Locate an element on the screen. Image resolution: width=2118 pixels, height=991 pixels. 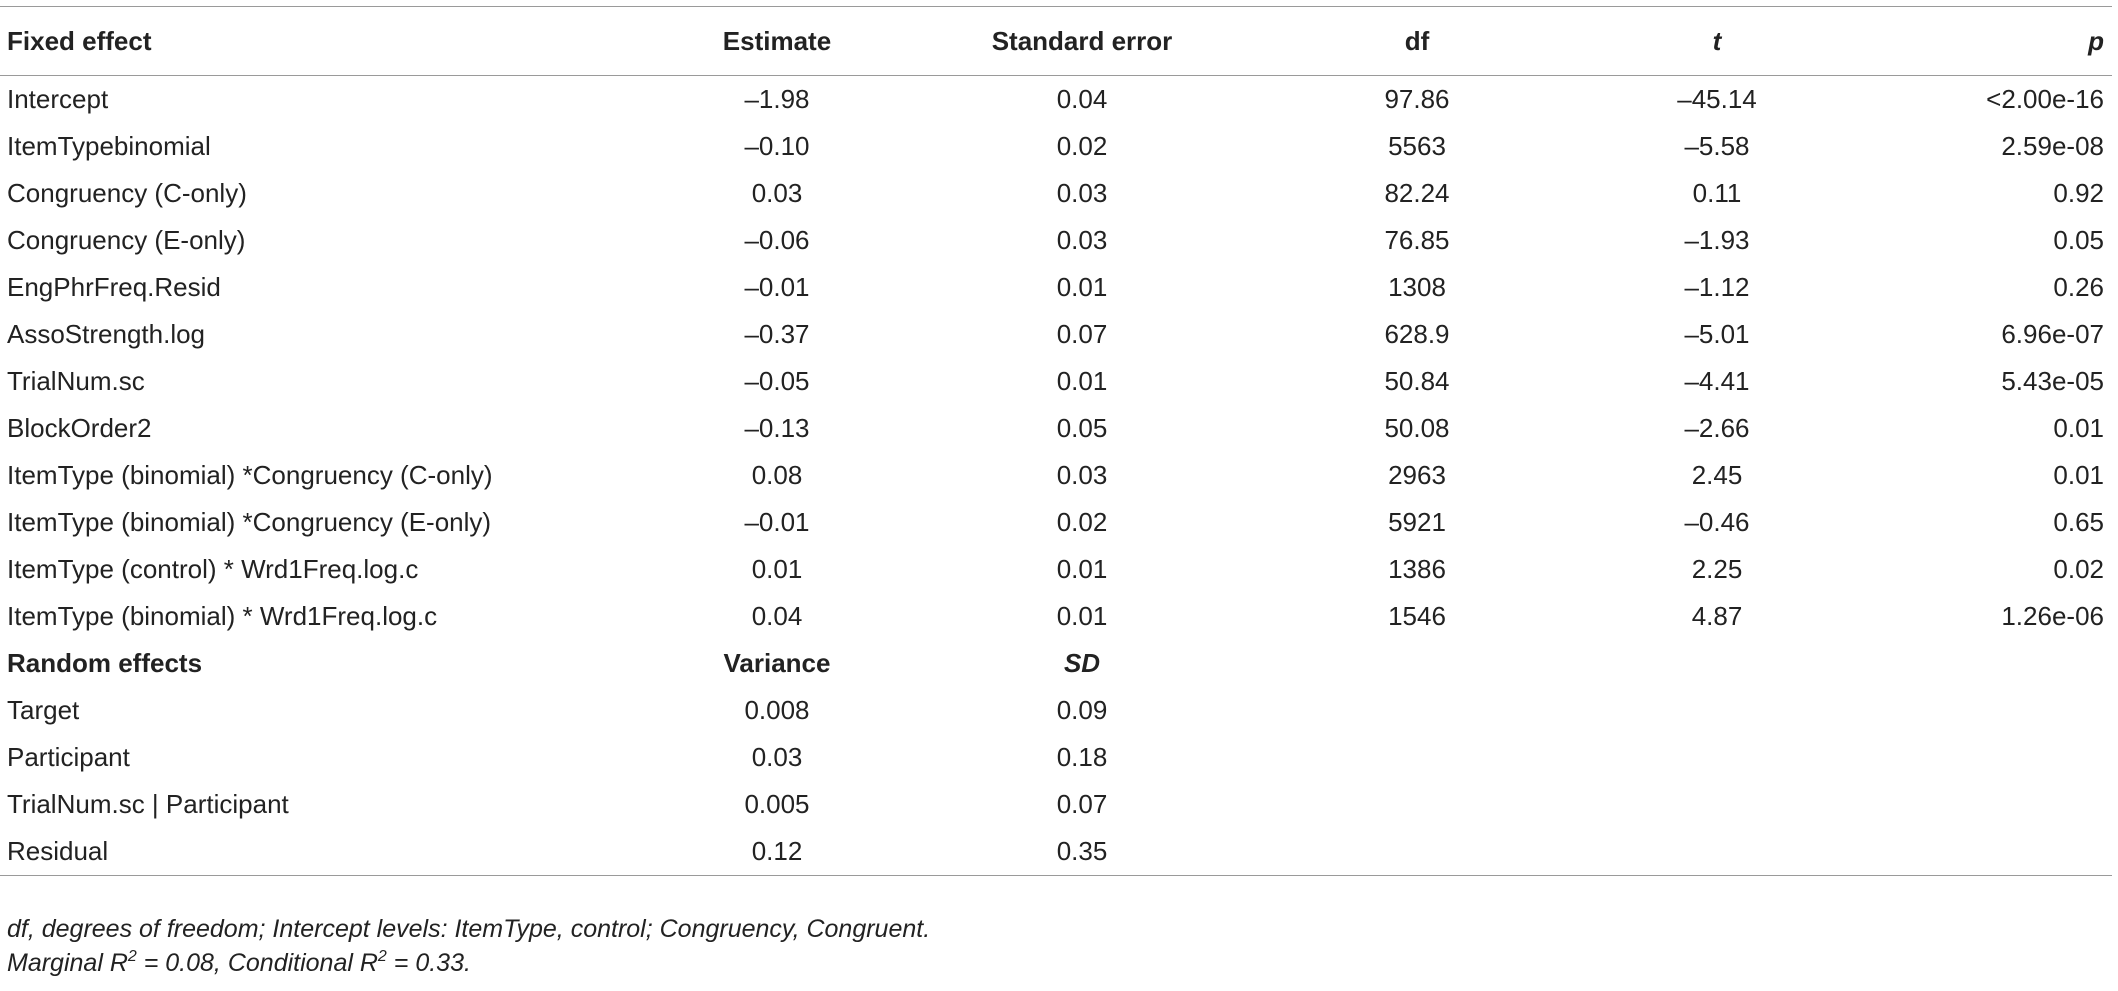
table-row: Congruency (C-only) 0.03 0.03 82.24 0.11 0.92 is located at coordinates (1056, 193).